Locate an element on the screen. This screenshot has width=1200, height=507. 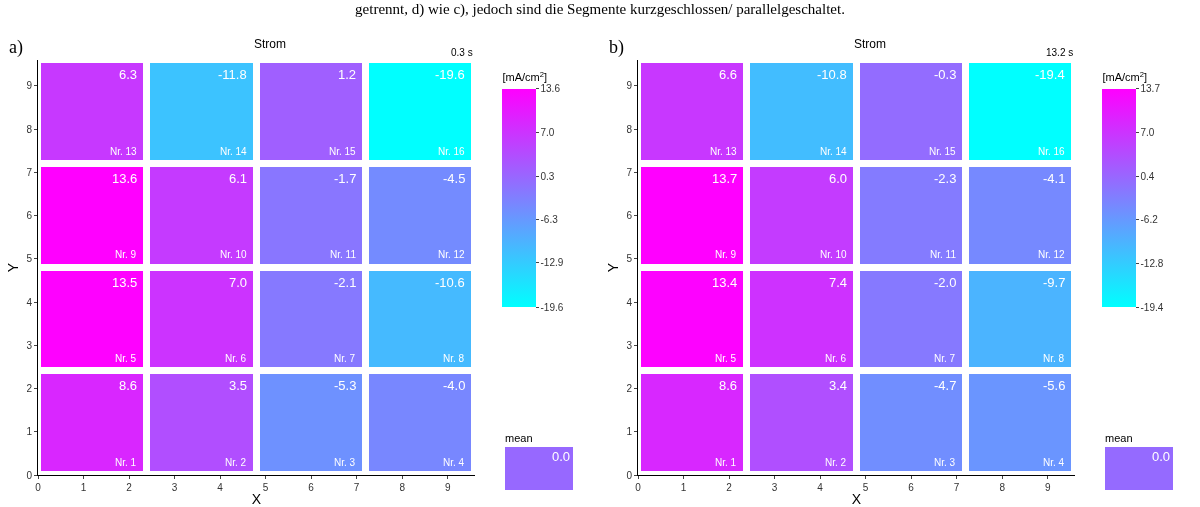
data-label: 7.0 is located at coordinates (238, 282).